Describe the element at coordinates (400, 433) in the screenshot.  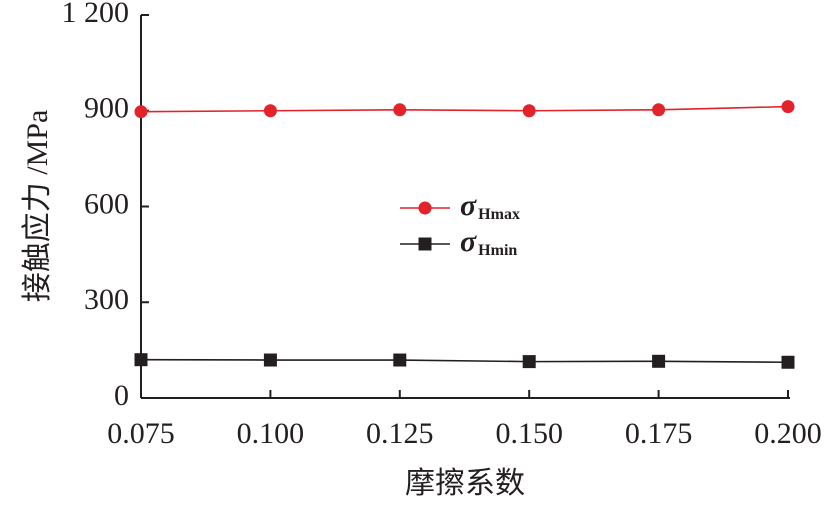
I see `x-tick-label: 0.125` at that location.